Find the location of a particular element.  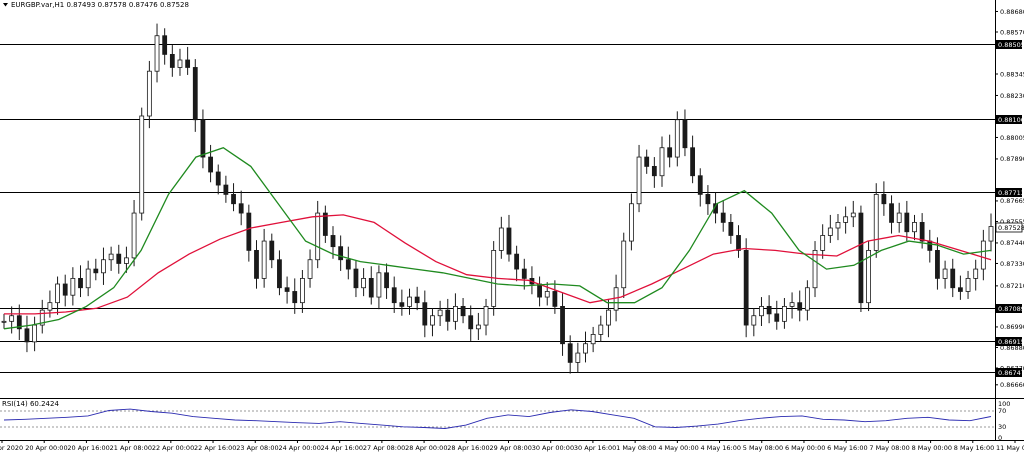

time-tick-label: 28 Apr 00:00 is located at coordinates (426, 448).